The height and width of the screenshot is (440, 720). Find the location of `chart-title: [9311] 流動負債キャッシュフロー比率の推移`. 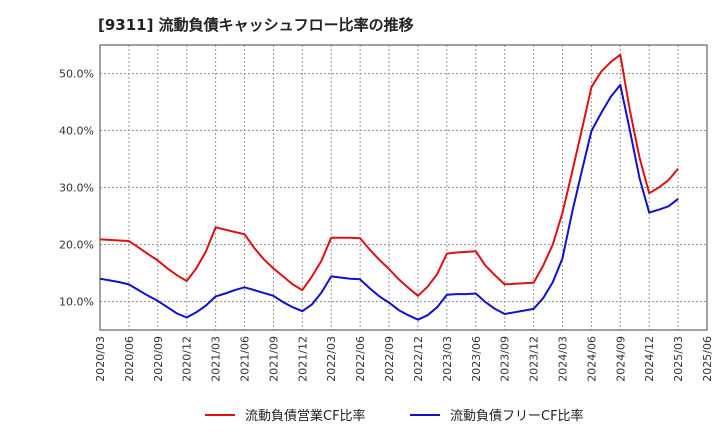

chart-title: [9311] 流動負債キャッシュフロー比率の推移 is located at coordinates (256, 25).